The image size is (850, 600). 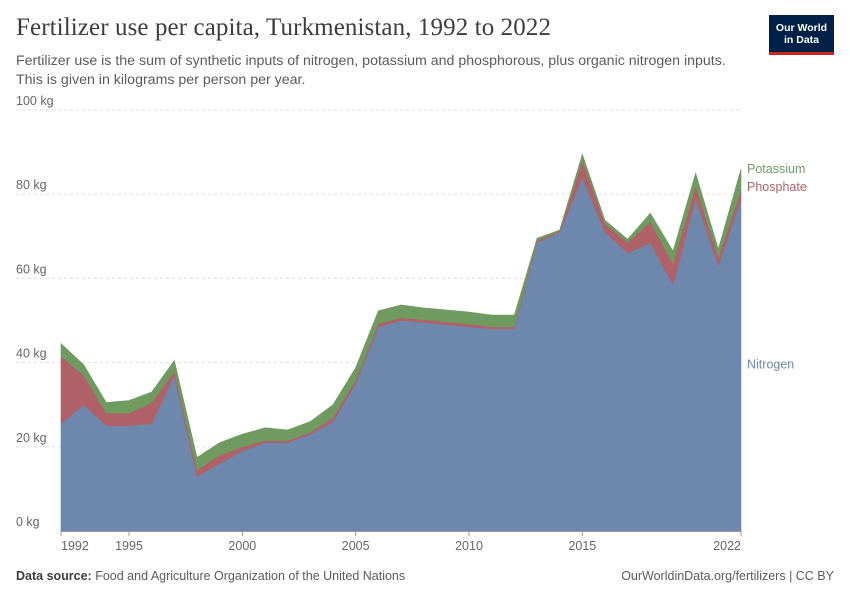 What do you see at coordinates (242, 546) in the screenshot?
I see `x-tick-label: 2000` at bounding box center [242, 546].